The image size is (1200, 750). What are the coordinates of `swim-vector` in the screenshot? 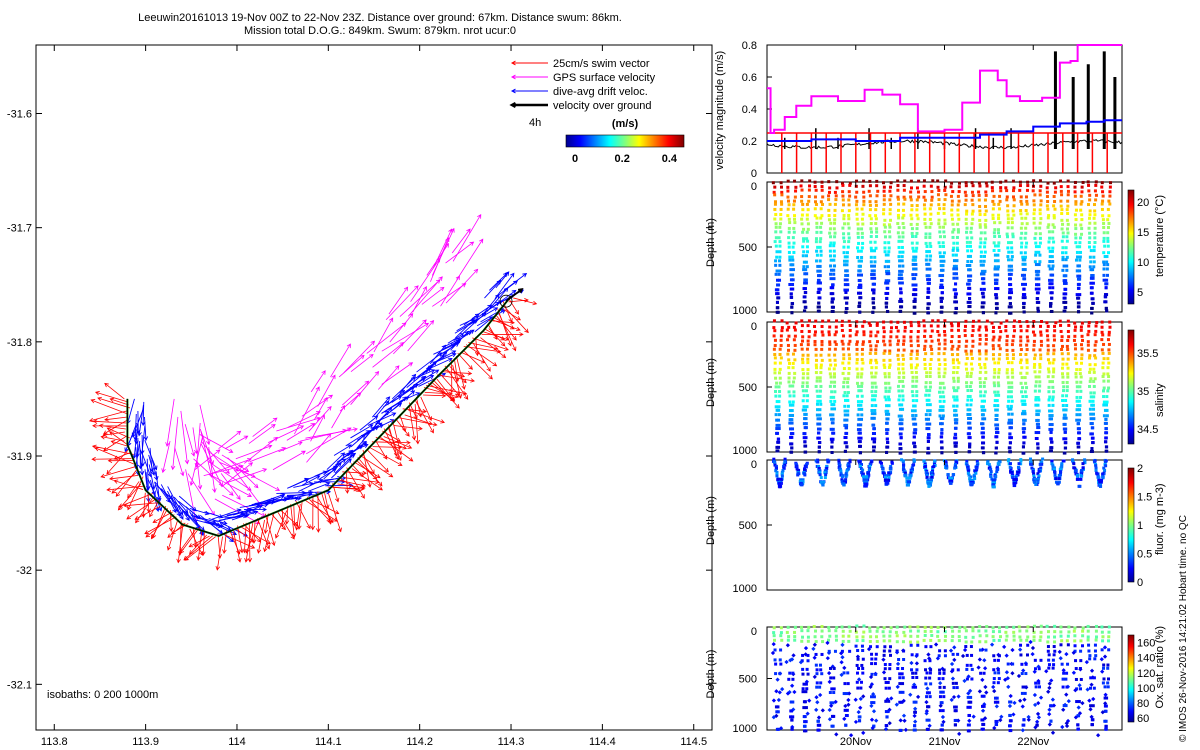 It's located at (370, 472).